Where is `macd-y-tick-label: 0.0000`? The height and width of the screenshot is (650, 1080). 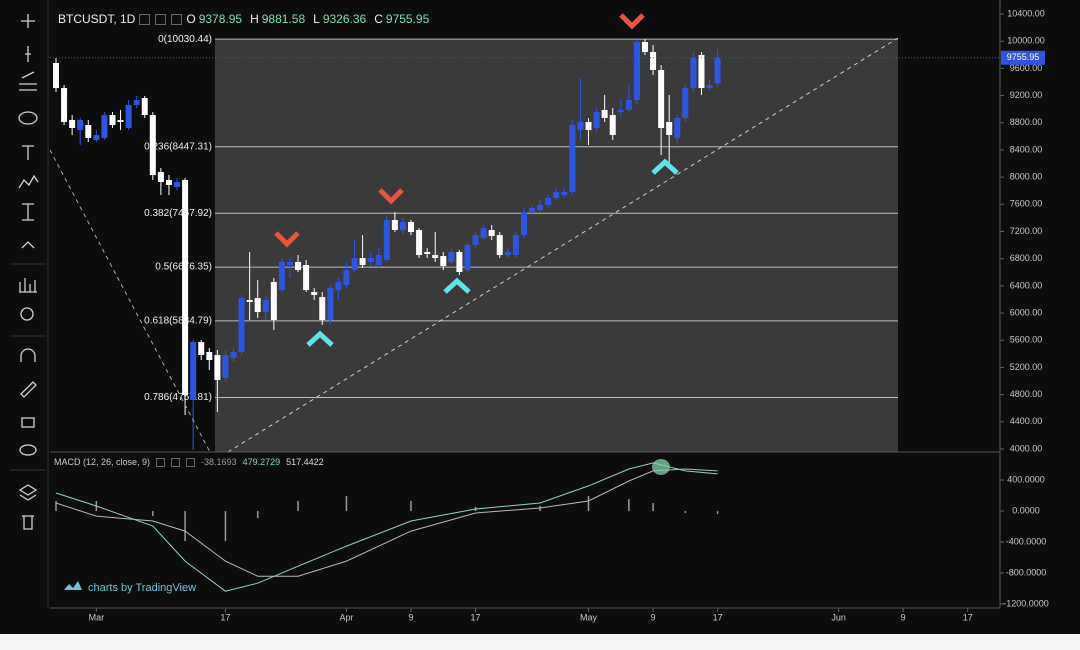 macd-y-tick-label: 0.0000 is located at coordinates (1026, 510).